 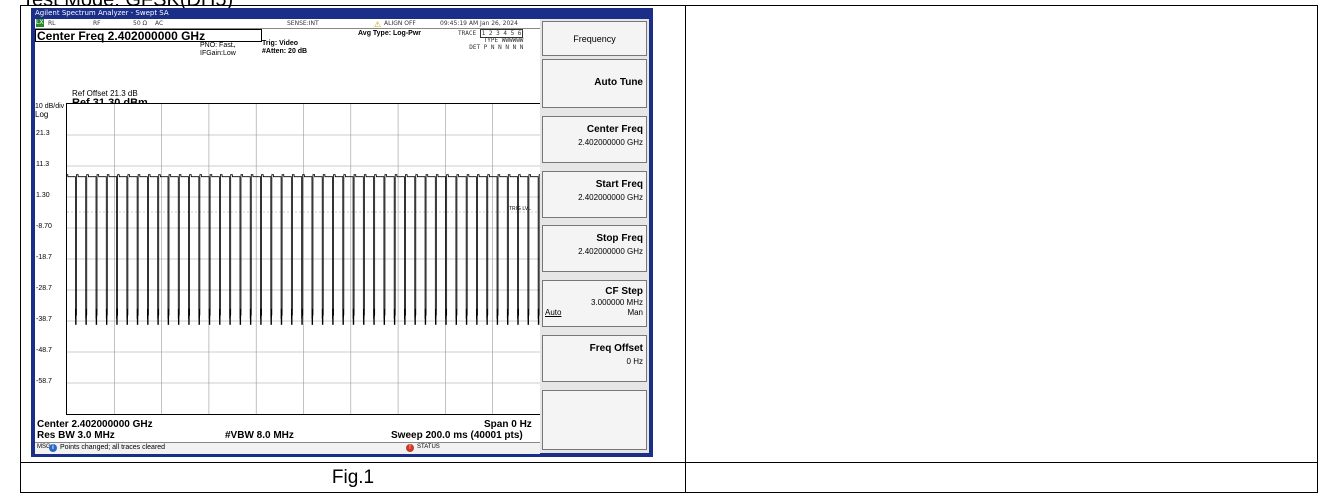 I want to click on table-column-divider, so click(x=685, y=249).